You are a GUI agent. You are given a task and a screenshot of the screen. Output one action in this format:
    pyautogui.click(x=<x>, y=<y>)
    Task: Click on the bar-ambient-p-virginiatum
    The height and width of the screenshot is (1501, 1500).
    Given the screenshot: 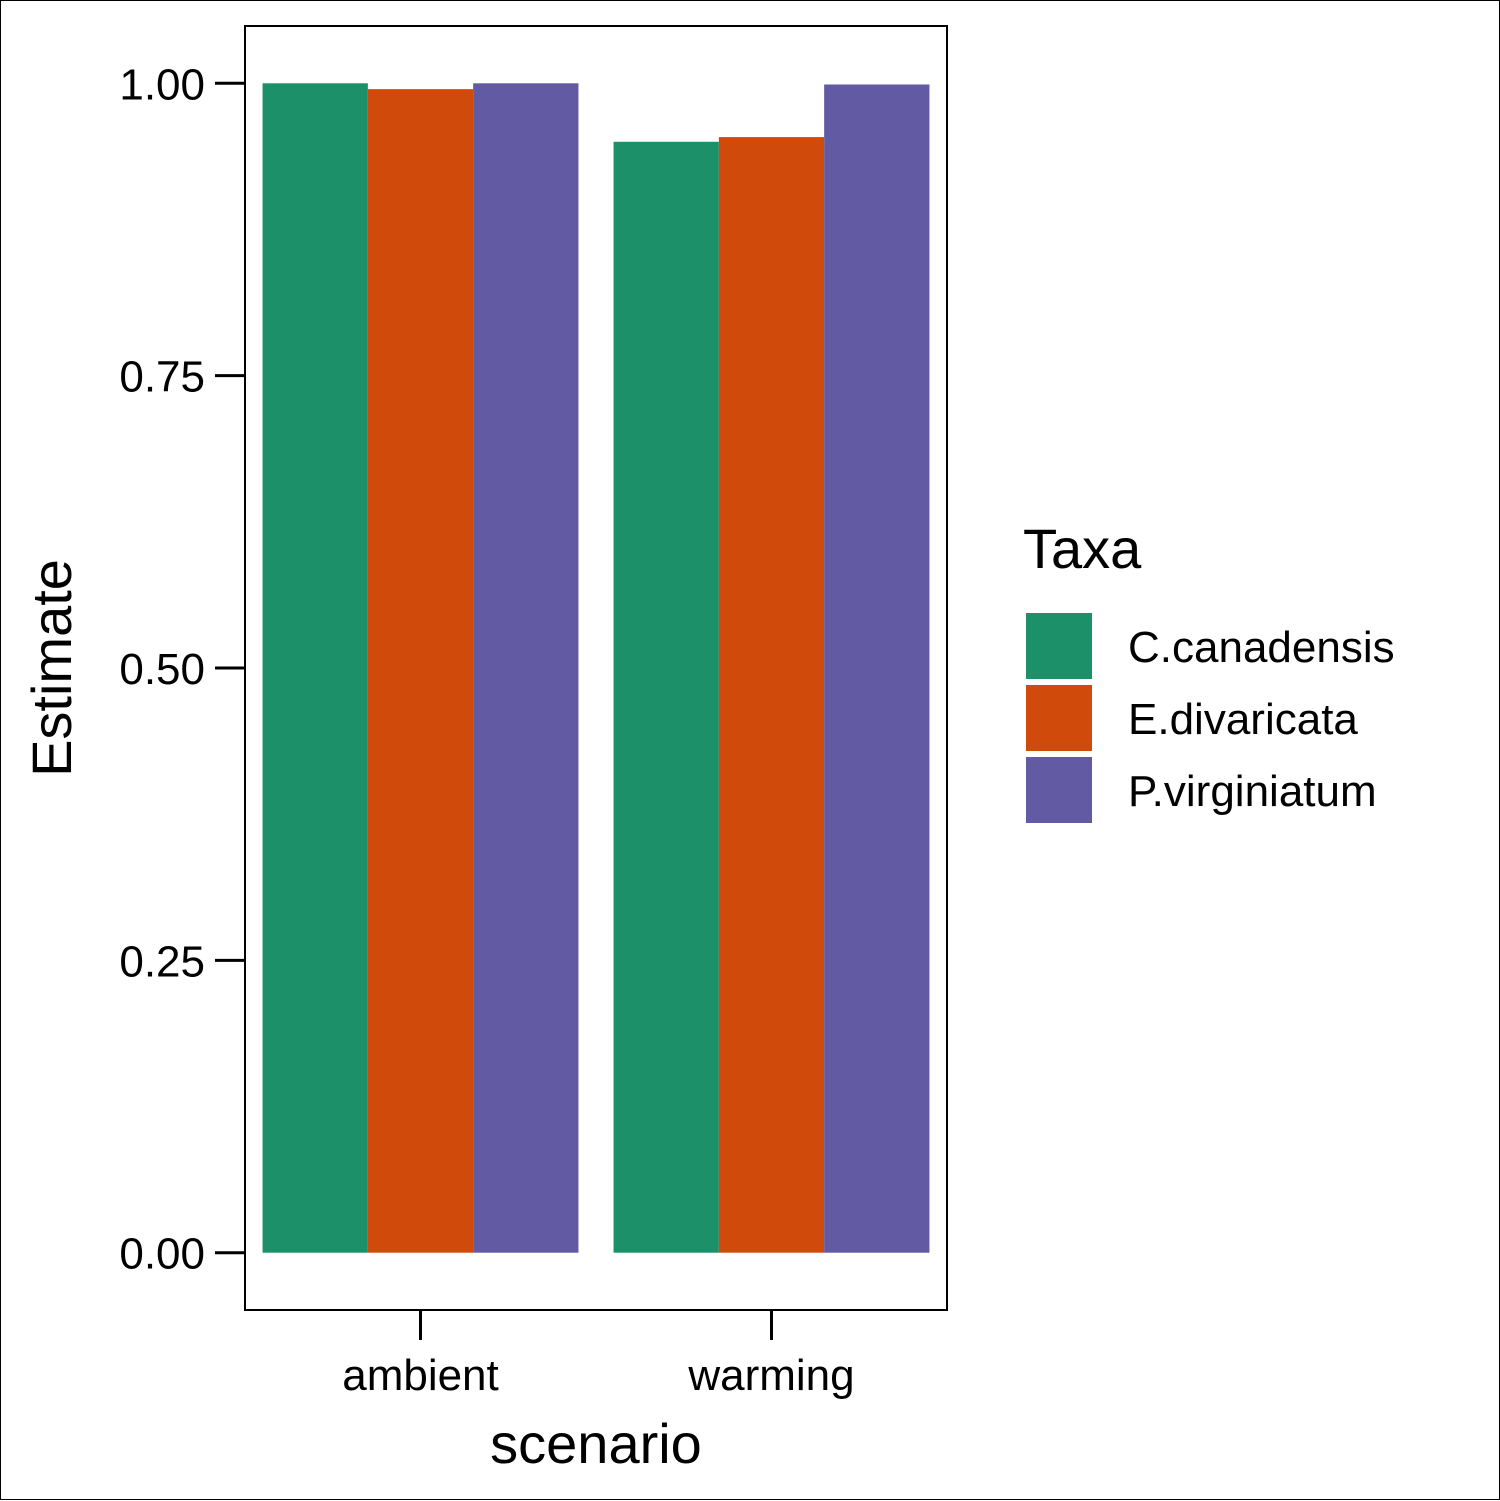 What is the action you would take?
    pyautogui.click(x=526, y=668)
    